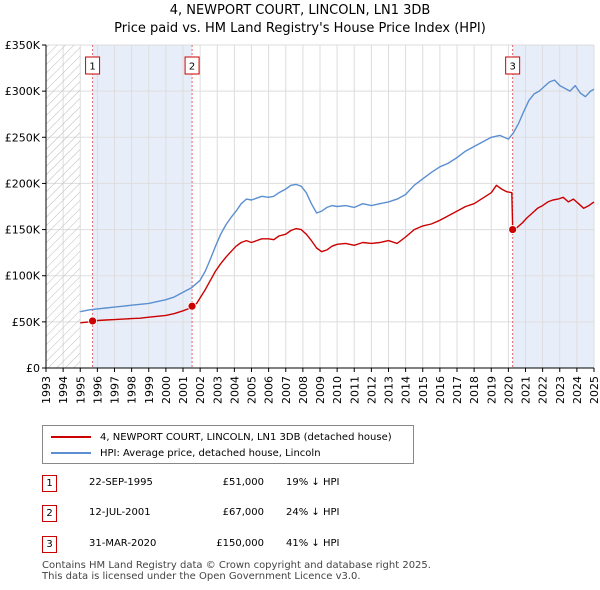 This screenshot has height=590, width=600. What do you see at coordinates (97, 390) in the screenshot?
I see `x-tick-label: 1996` at bounding box center [97, 390].